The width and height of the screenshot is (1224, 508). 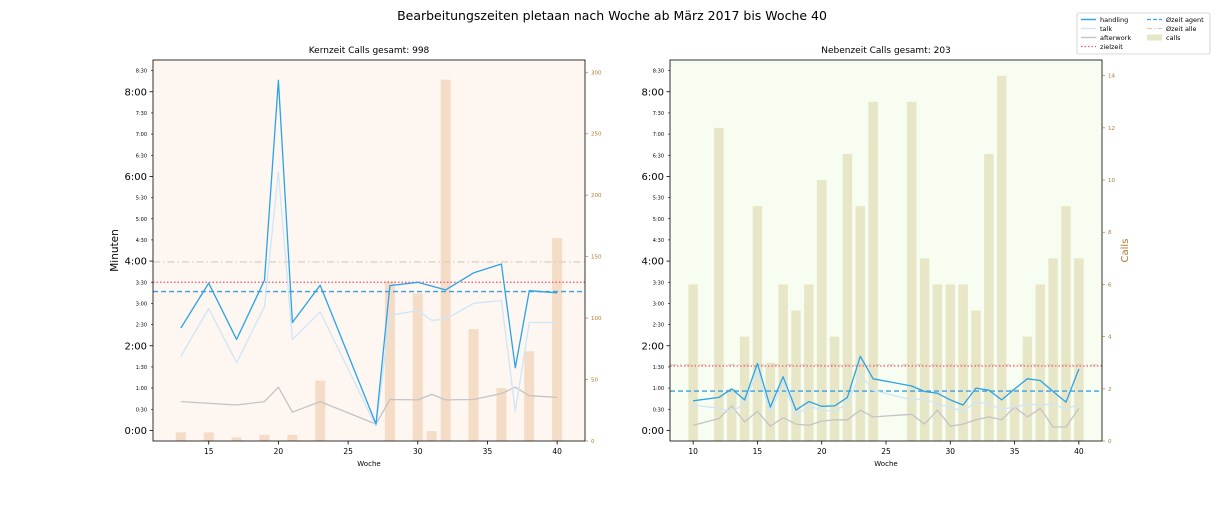 I want to click on legend-item-talk: talk, so click(x=1096, y=29).